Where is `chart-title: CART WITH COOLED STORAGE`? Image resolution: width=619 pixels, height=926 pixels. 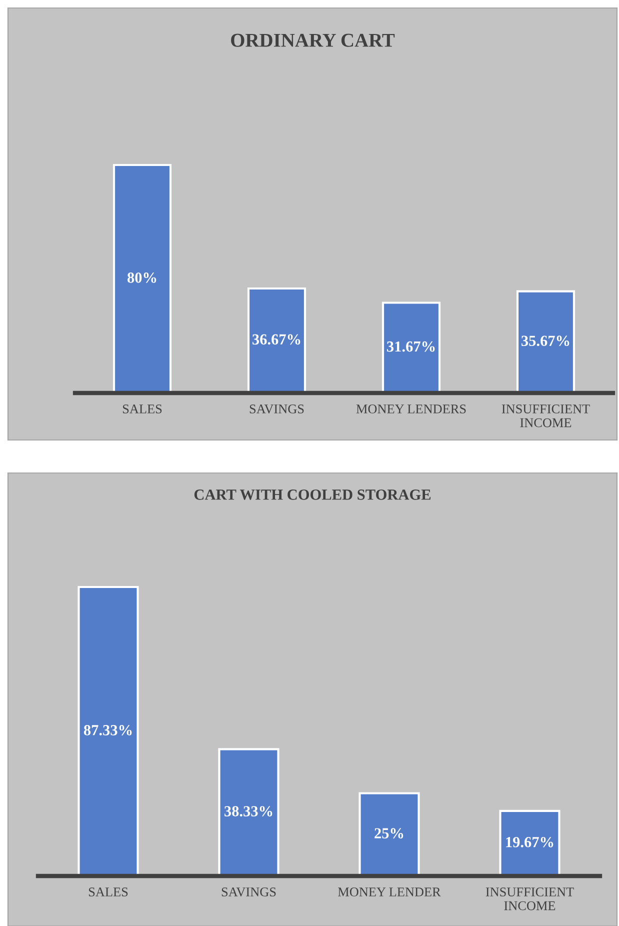 chart-title: CART WITH COOLED STORAGE is located at coordinates (312, 495).